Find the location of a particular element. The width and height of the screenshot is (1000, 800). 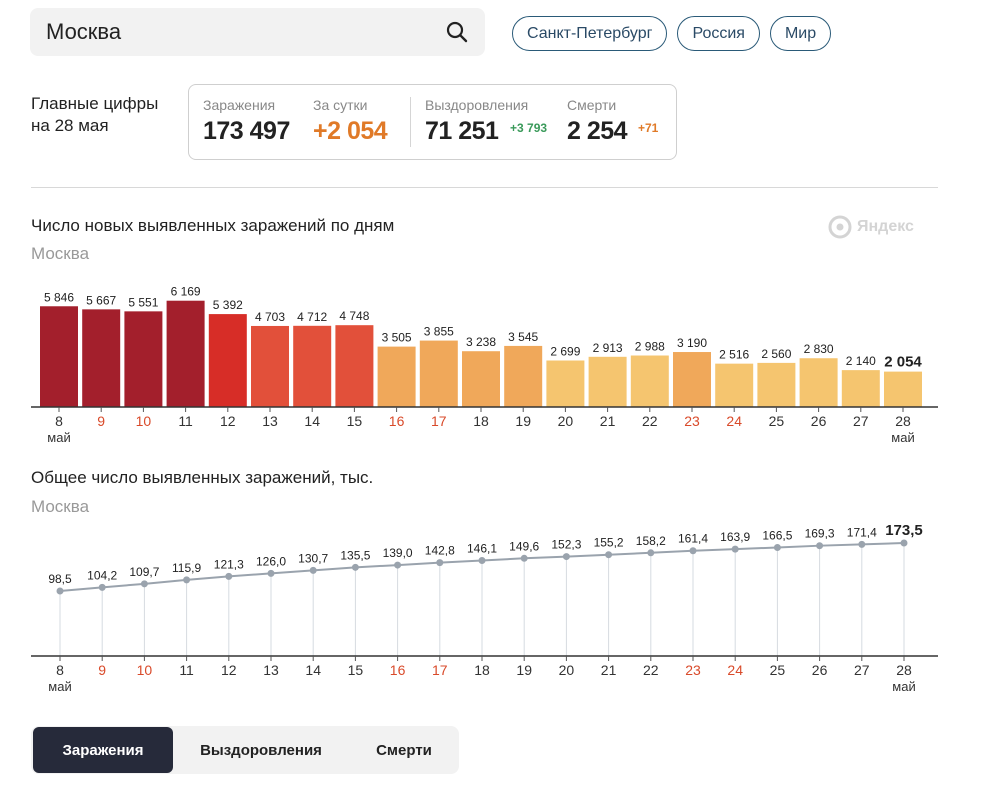

main-figures-heading: Главные цифры на 28 мая is located at coordinates (94, 115).